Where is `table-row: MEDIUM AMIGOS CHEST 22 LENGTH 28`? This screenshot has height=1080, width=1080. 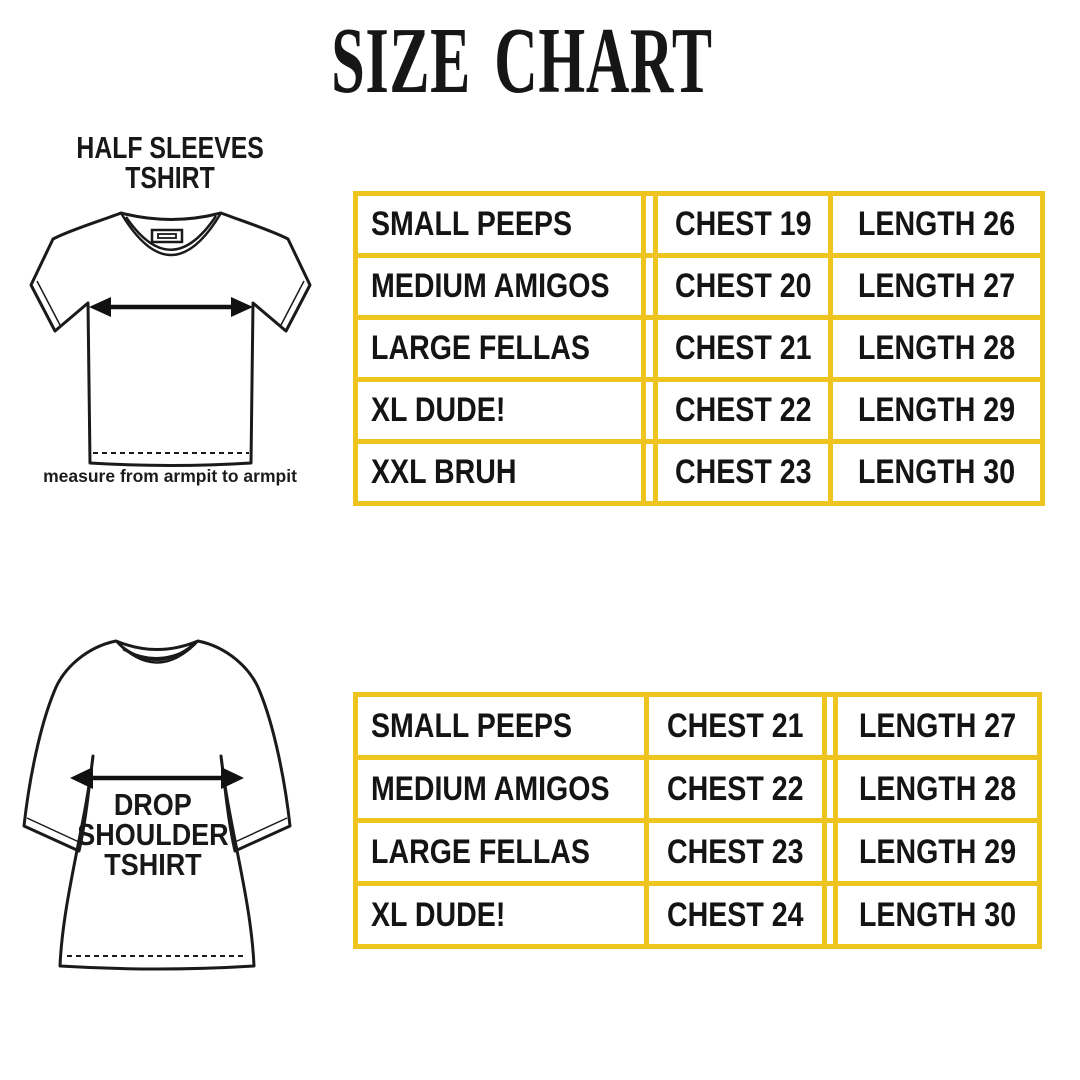
table-row: MEDIUM AMIGOS CHEST 22 LENGTH 28 is located at coordinates (697, 786).